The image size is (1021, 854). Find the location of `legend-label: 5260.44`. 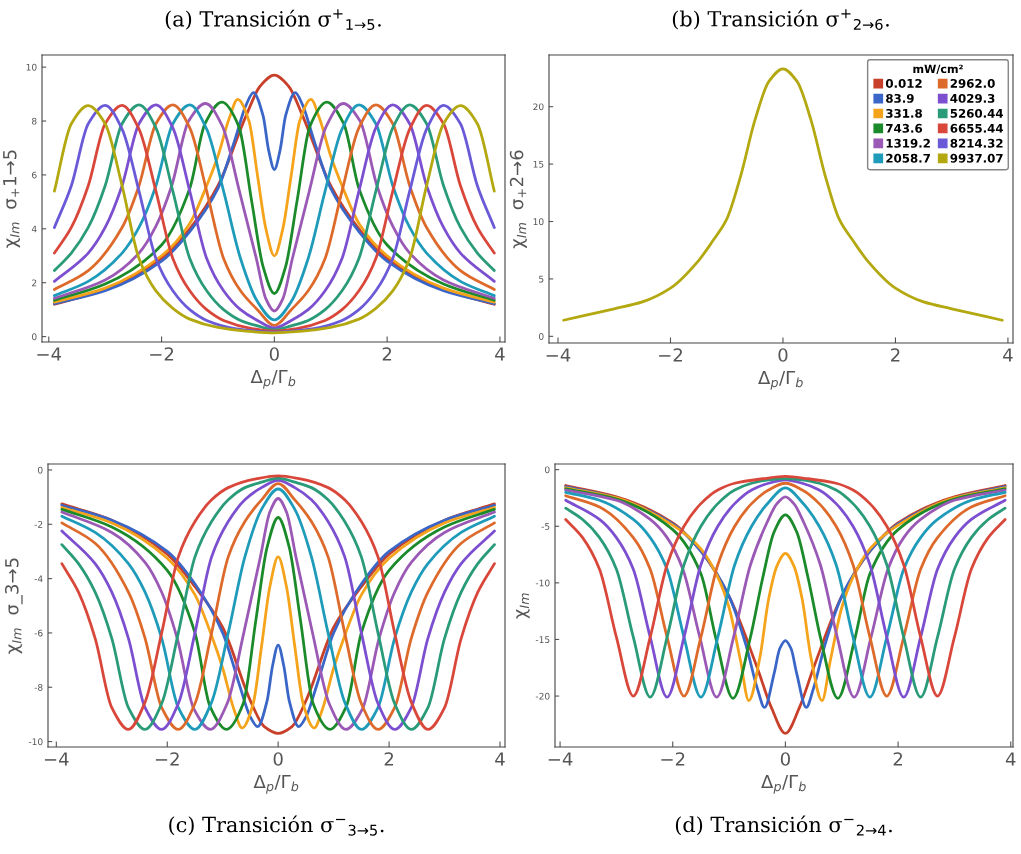

legend-label: 5260.44 is located at coordinates (977, 113).